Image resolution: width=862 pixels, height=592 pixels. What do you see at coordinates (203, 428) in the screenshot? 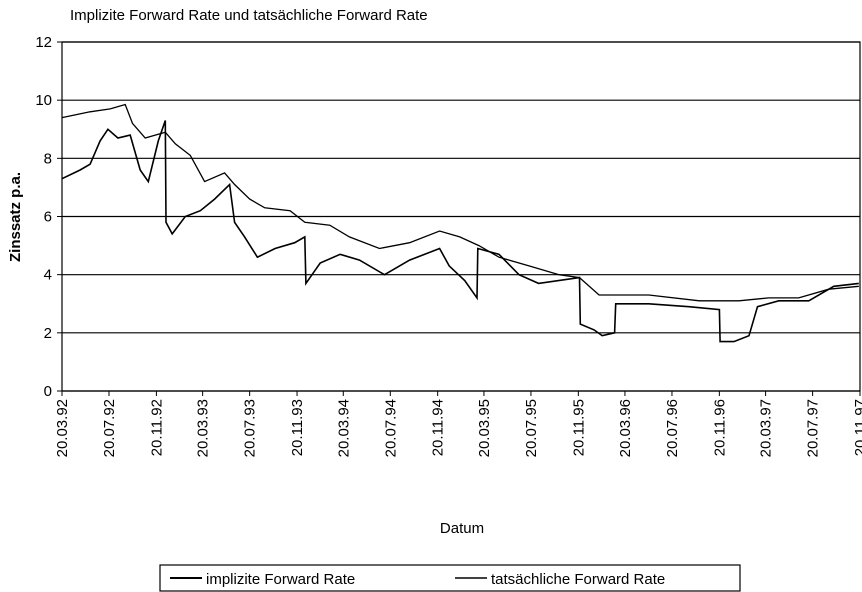
I see `x-tick-label: 20.03.93` at bounding box center [203, 428].